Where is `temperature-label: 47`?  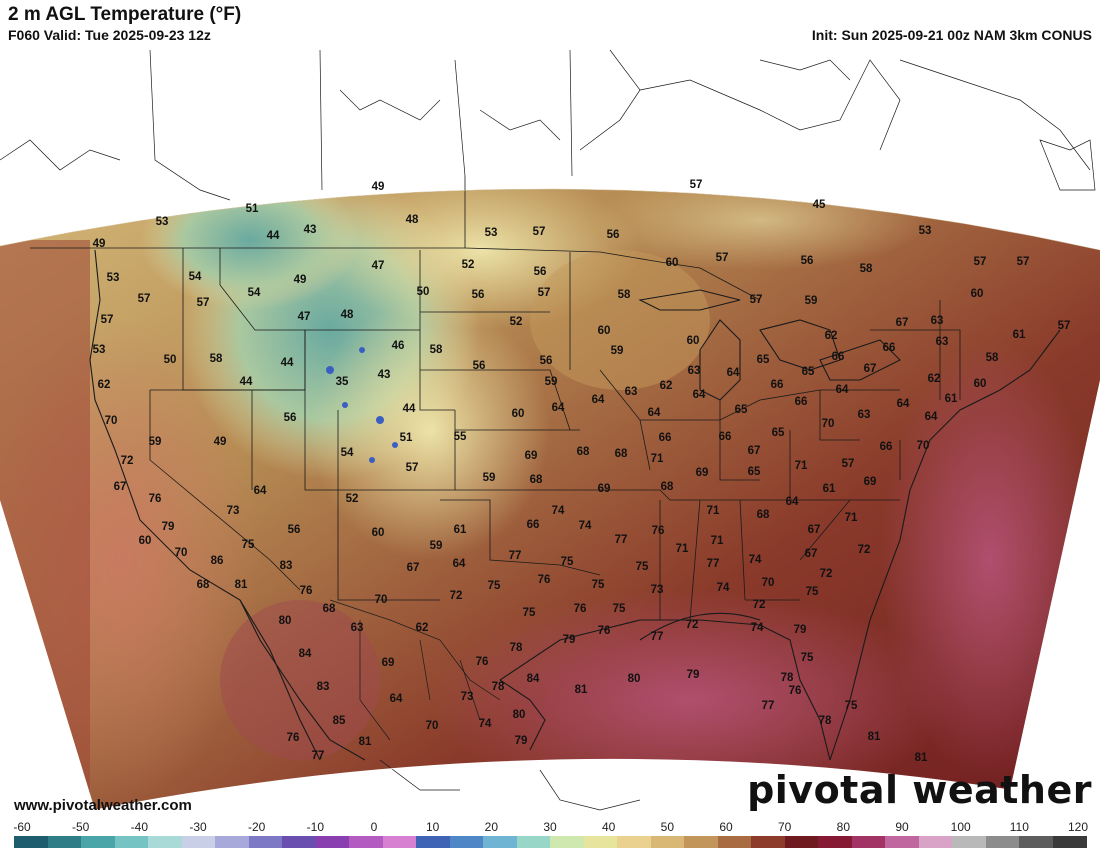 temperature-label: 47 is located at coordinates (304, 317).